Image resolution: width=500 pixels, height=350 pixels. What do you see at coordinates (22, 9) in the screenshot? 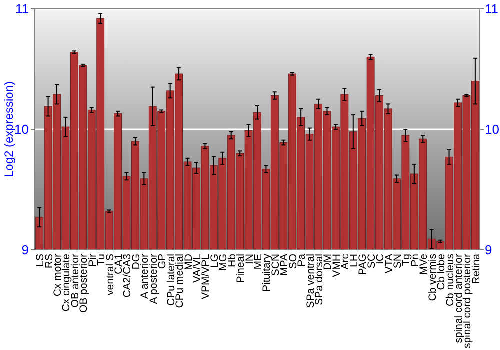
I see `y-tick-label: 11` at bounding box center [22, 9].